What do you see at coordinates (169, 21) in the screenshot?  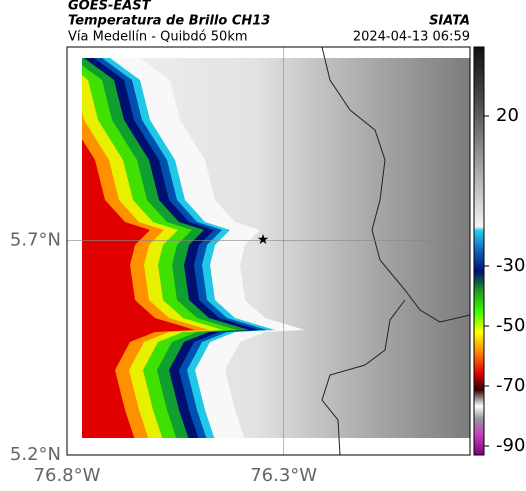 I see `subtitle: Temperatura de Brillo CH13` at bounding box center [169, 21].